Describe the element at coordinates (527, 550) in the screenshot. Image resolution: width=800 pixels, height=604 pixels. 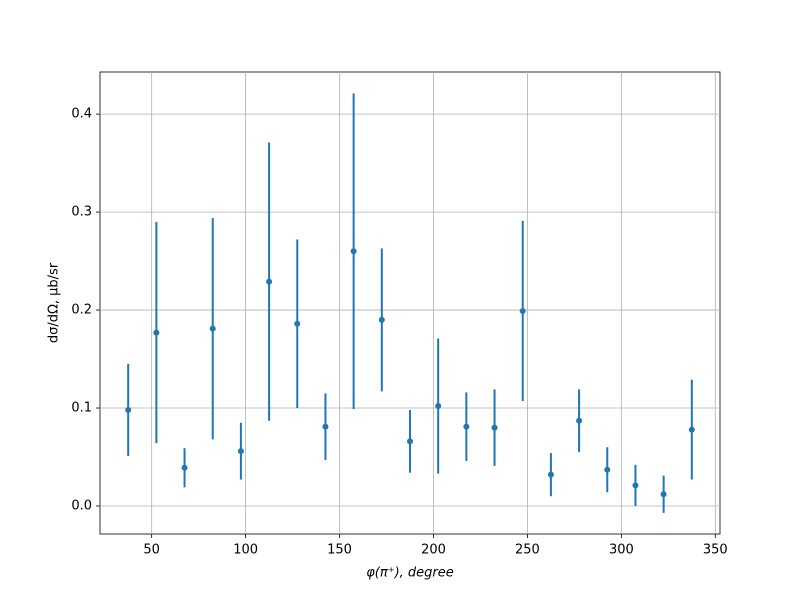
I see `x-tick-label: 250` at that location.